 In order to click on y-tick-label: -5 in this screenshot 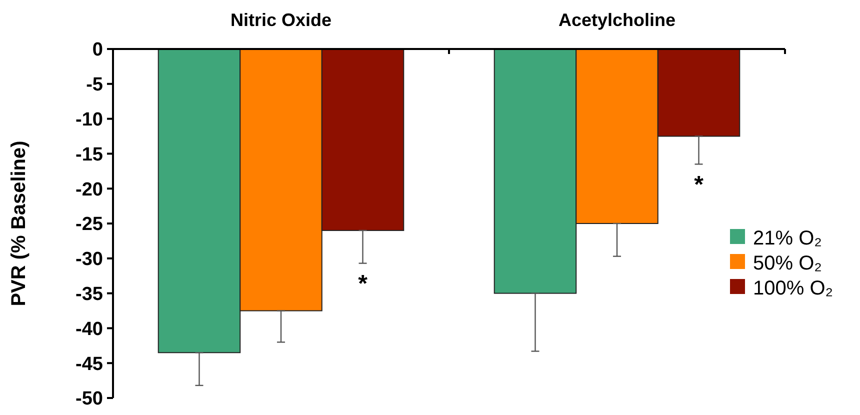, I will do `click(95, 85)`.